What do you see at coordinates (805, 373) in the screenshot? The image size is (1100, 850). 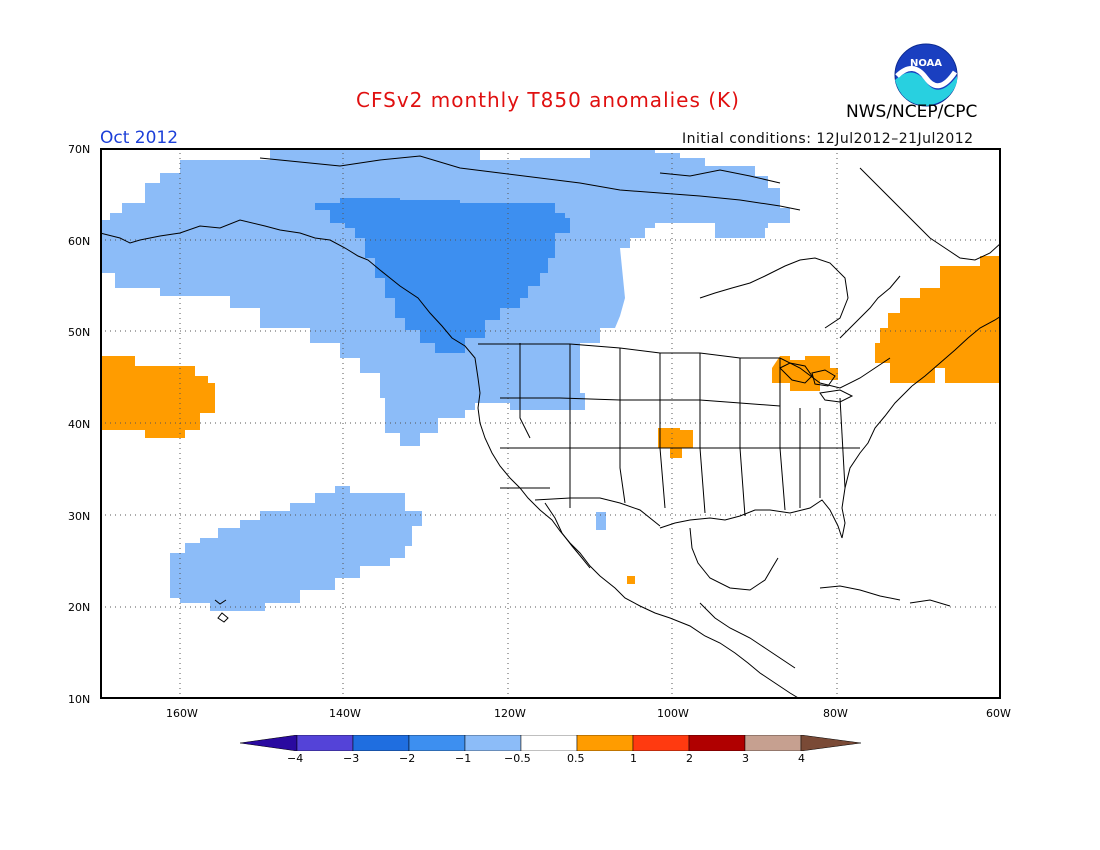 I see `warm-anomaly-region-great-lakes` at bounding box center [805, 373].